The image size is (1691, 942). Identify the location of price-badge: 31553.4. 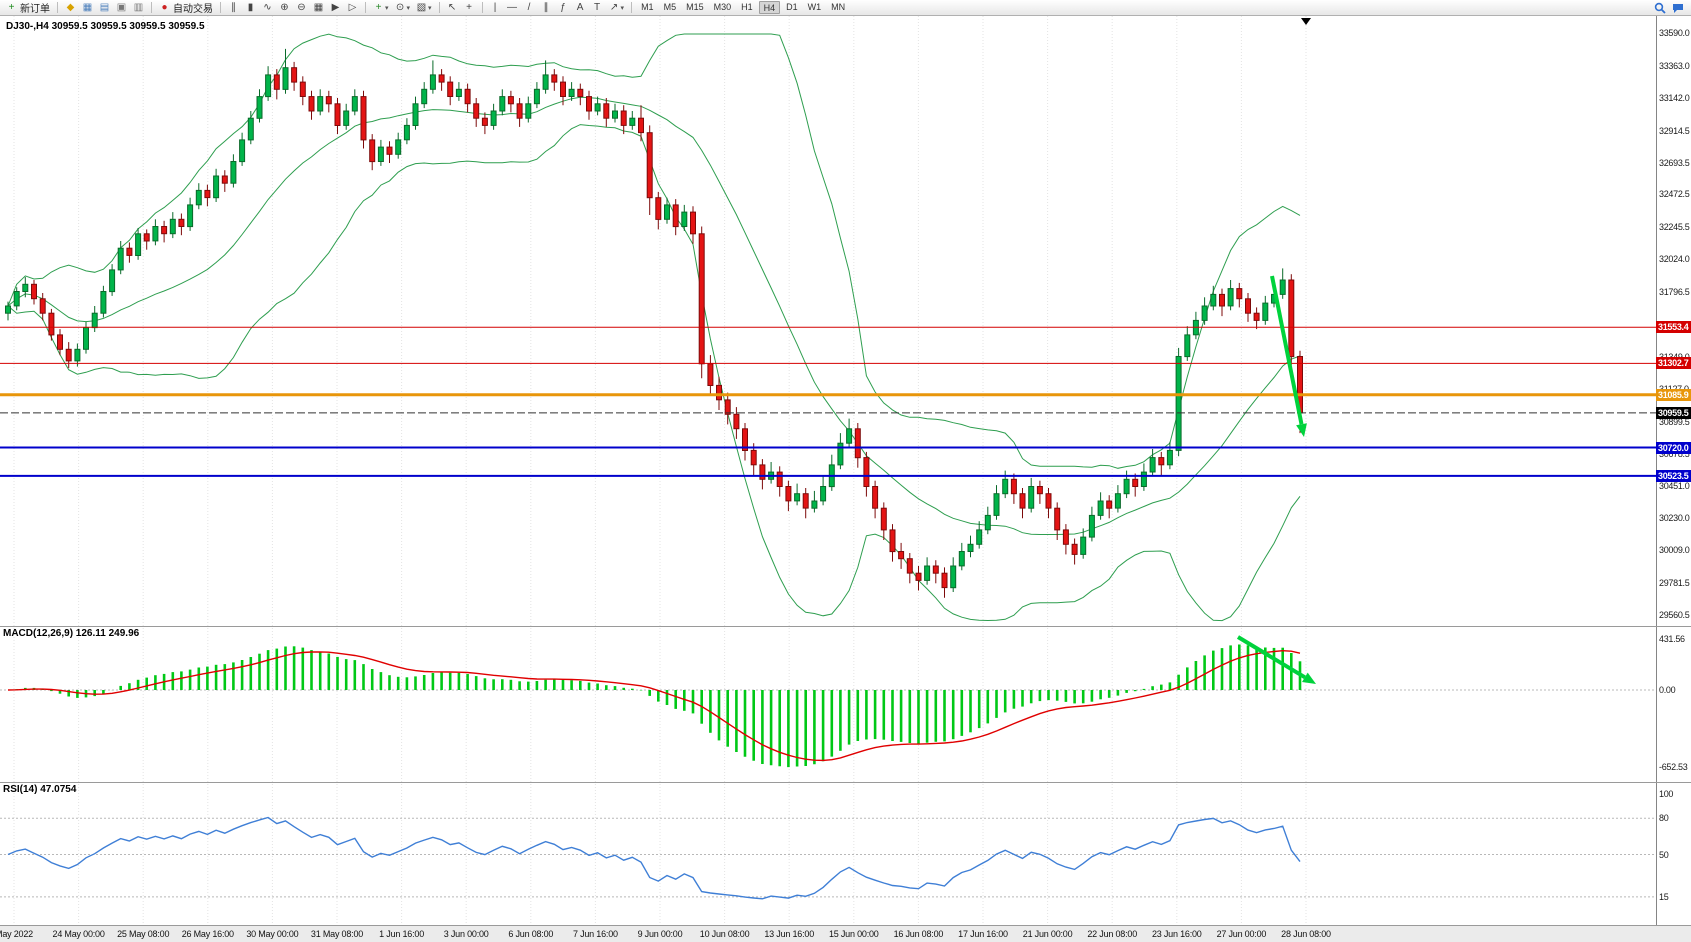
(1673, 327).